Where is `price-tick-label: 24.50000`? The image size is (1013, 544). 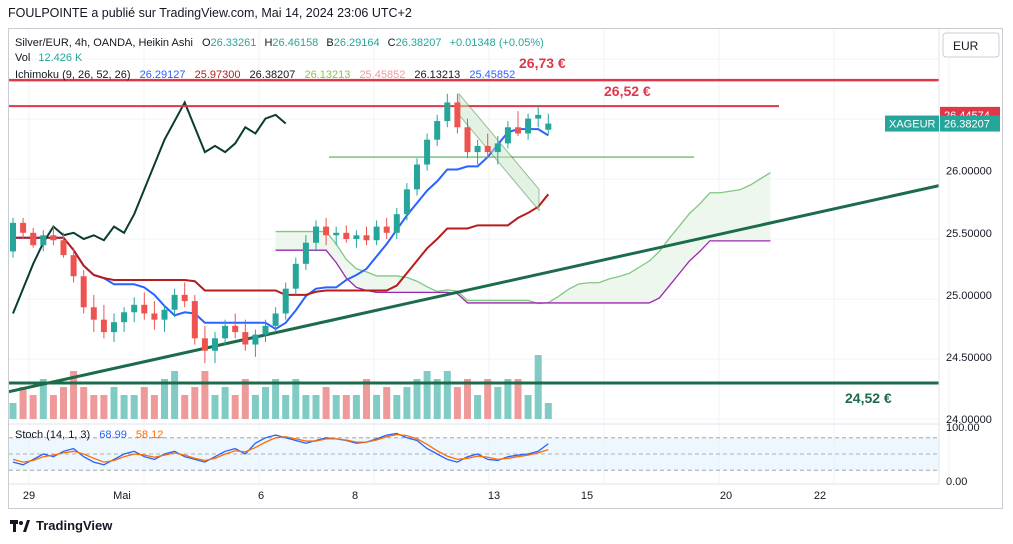 price-tick-label: 24.50000 is located at coordinates (969, 358).